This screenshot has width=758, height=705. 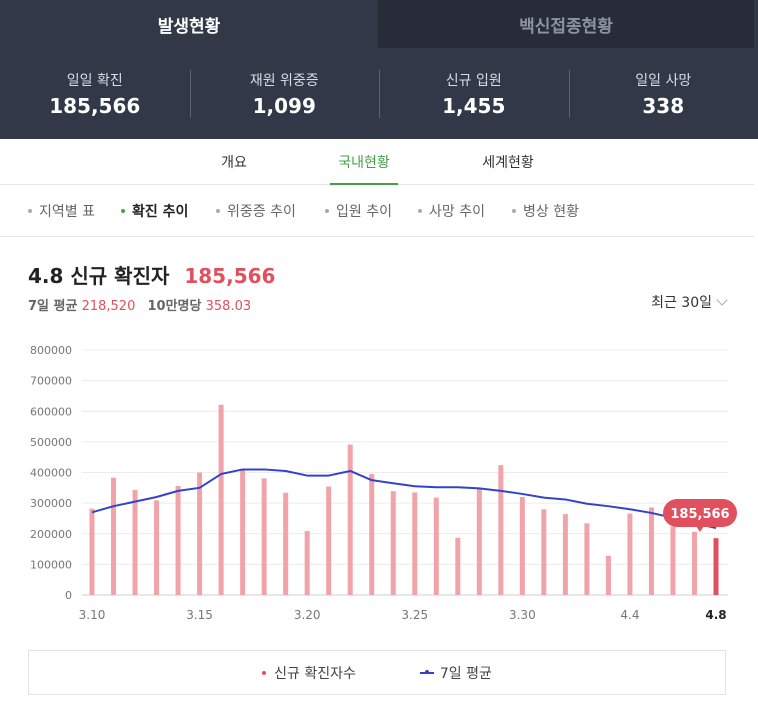 I want to click on sub-tabs: 개요 국내현황 세계현황, so click(x=377, y=162).